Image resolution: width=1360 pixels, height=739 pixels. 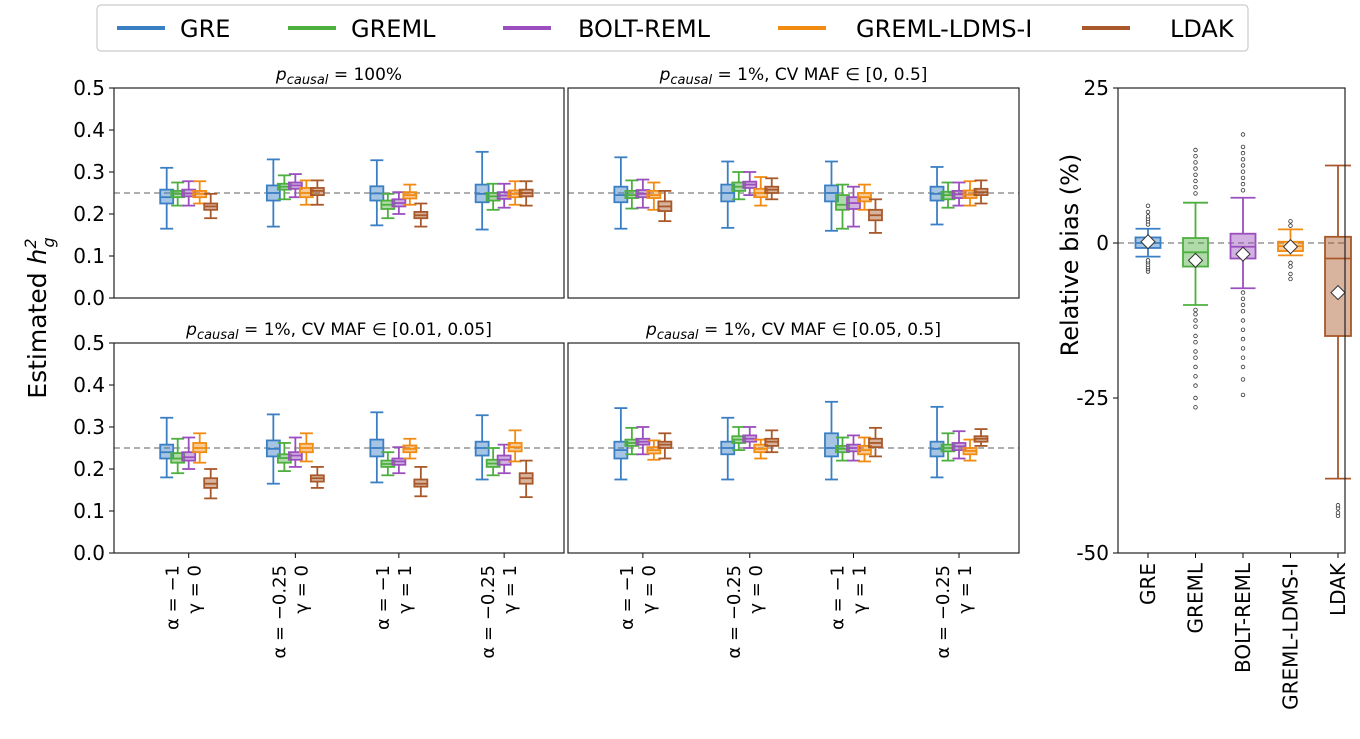 What do you see at coordinates (944, 29) in the screenshot?
I see `legend-label-greml-ldms-i: GREML-LDMS-I` at bounding box center [944, 29].